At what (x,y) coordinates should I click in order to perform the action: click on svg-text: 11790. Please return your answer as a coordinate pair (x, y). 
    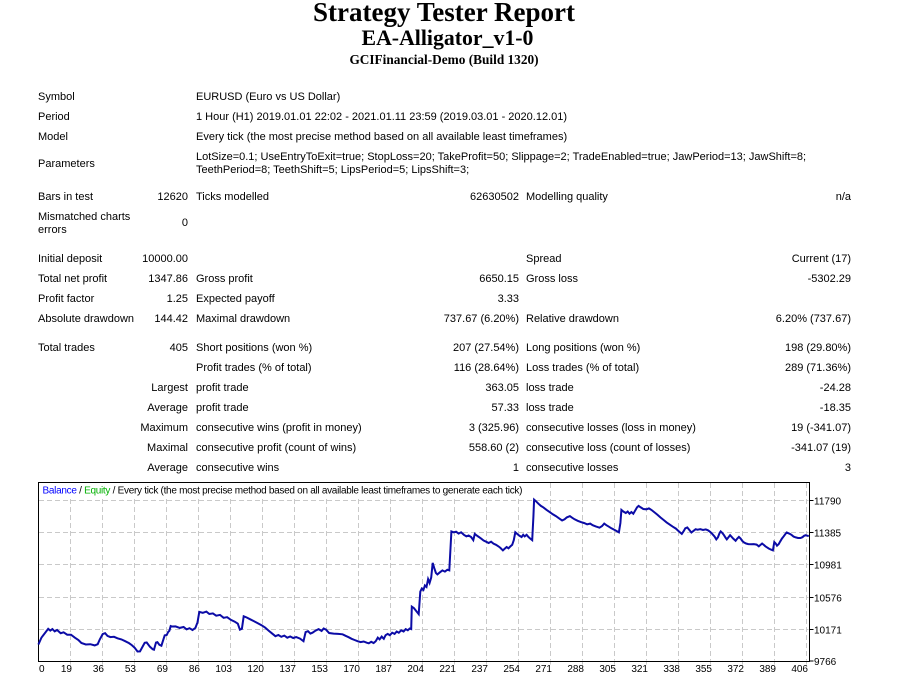
    Looking at the image, I should click on (828, 502).